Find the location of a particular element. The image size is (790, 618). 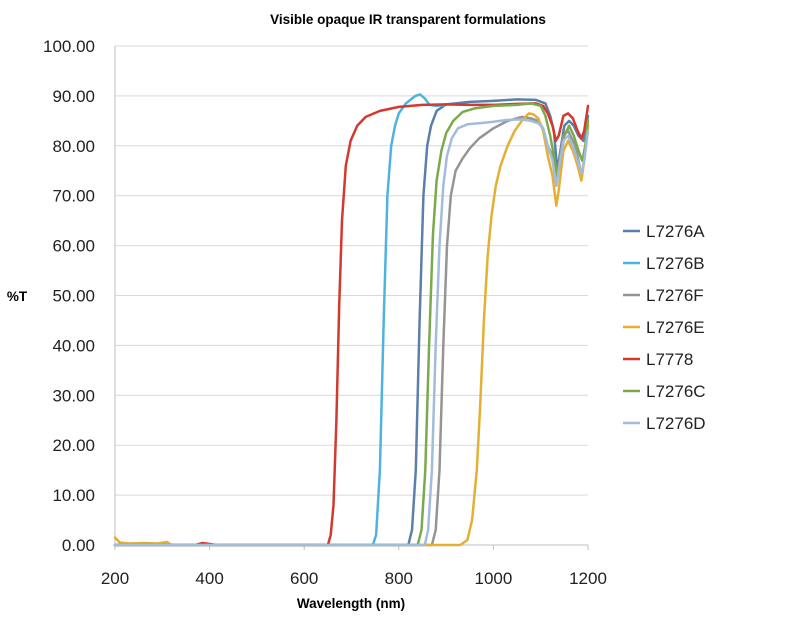

y-tick-label: 0.00 is located at coordinates (78, 545).